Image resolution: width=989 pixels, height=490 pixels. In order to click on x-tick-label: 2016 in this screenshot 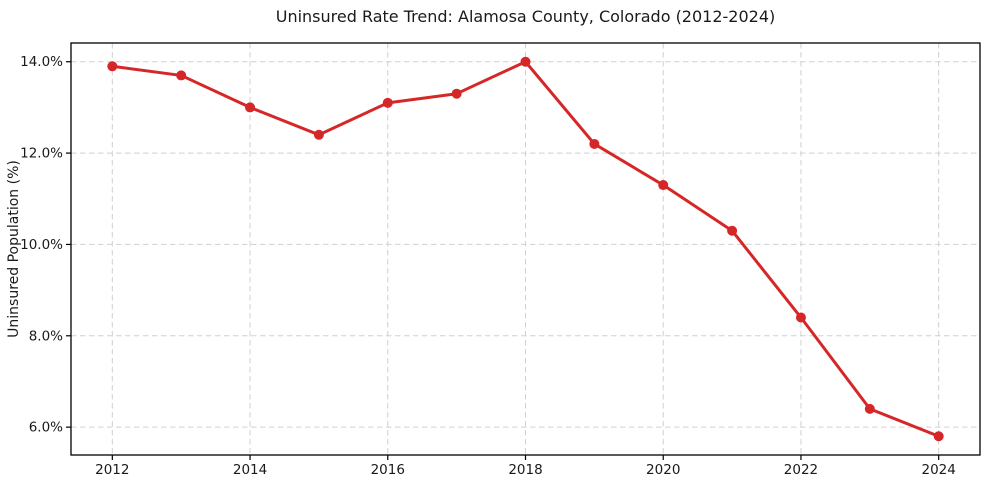, I will do `click(388, 470)`.